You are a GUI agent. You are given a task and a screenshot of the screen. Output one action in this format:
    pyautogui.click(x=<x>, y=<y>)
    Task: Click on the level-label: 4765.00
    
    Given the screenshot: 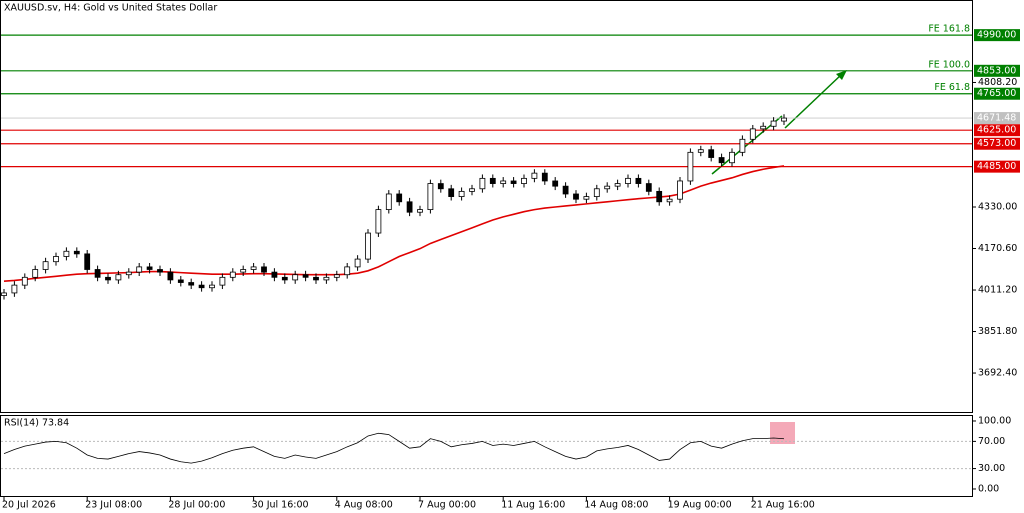 What is the action you would take?
    pyautogui.click(x=996, y=93)
    